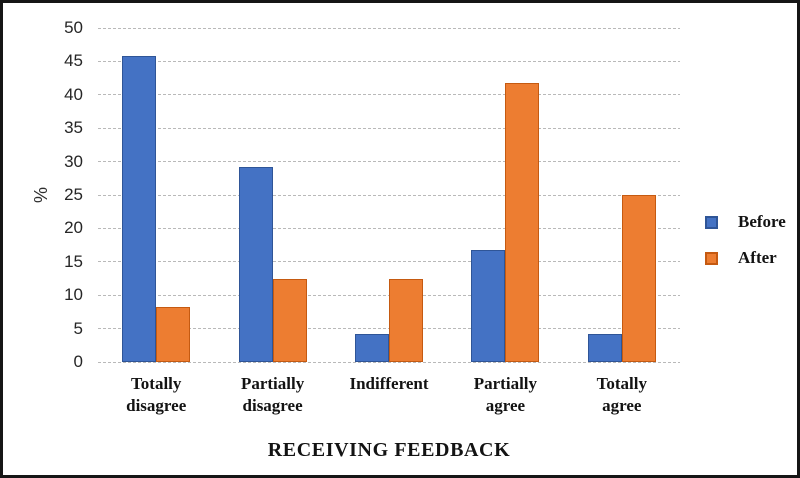  I want to click on legend-label-before: Before, so click(762, 221).